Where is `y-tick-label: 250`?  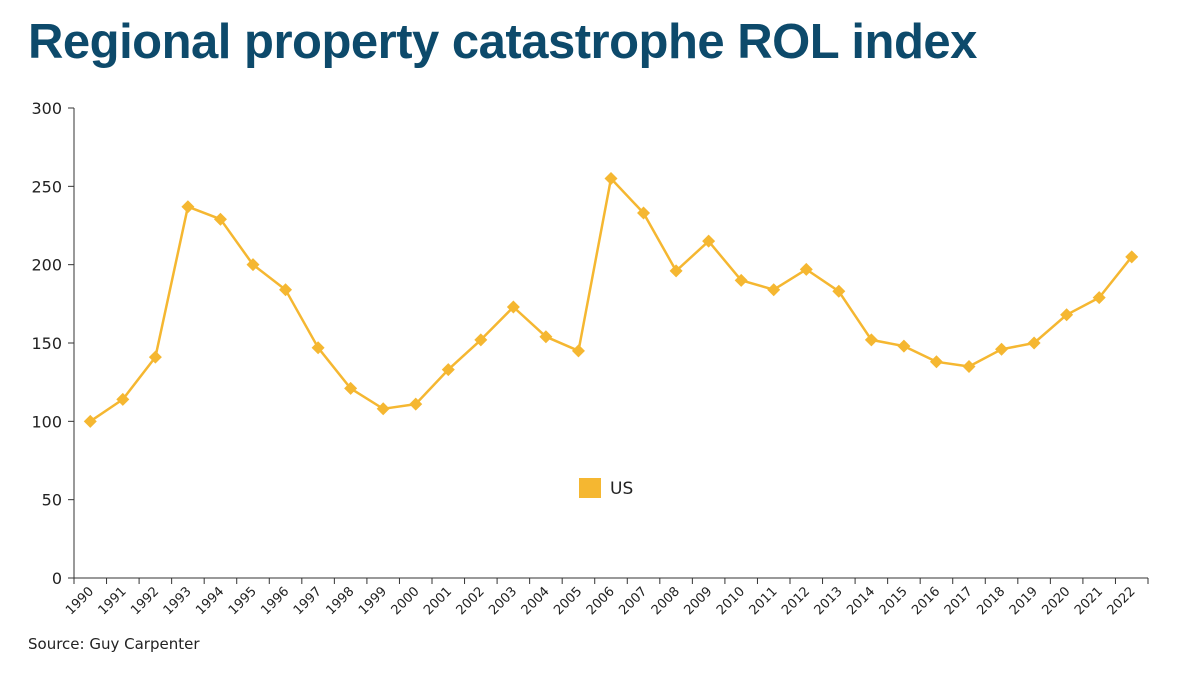 y-tick-label: 250 is located at coordinates (46, 186).